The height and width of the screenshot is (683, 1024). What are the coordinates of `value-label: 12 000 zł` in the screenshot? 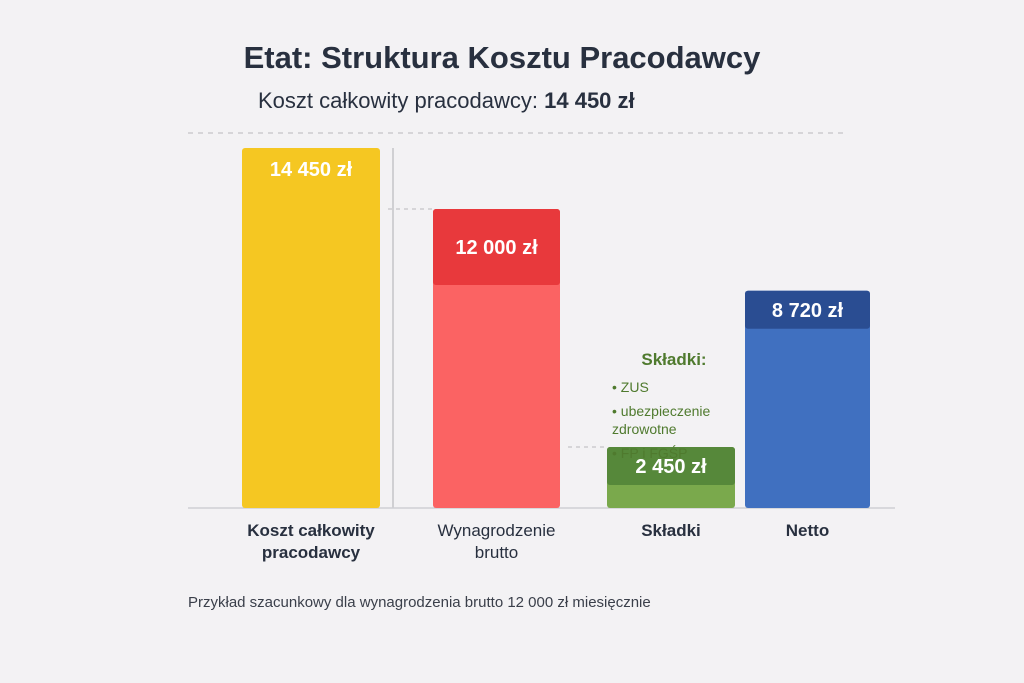 It's located at (496, 248).